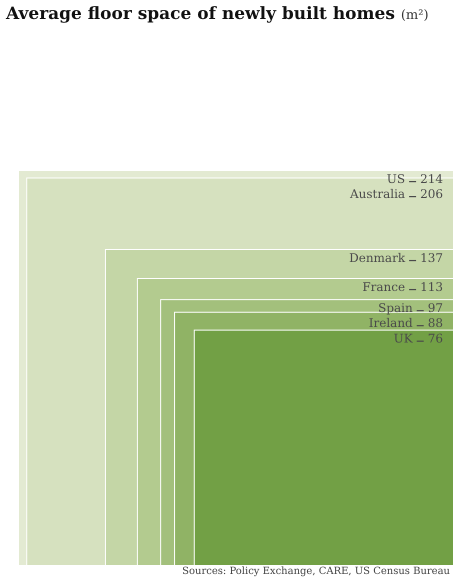  I want to click on data-label: 76, so click(435, 339).